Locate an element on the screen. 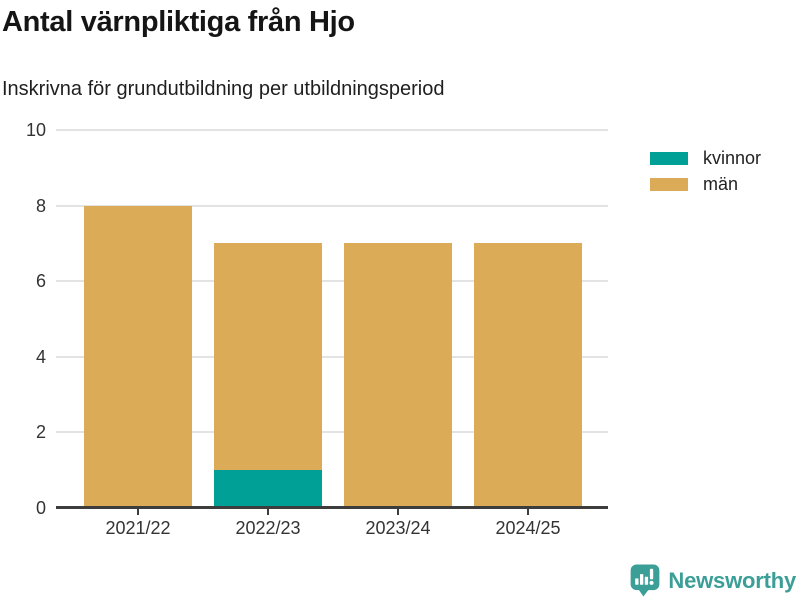  legend-item-kvinnor: kvinnor is located at coordinates (706, 158).